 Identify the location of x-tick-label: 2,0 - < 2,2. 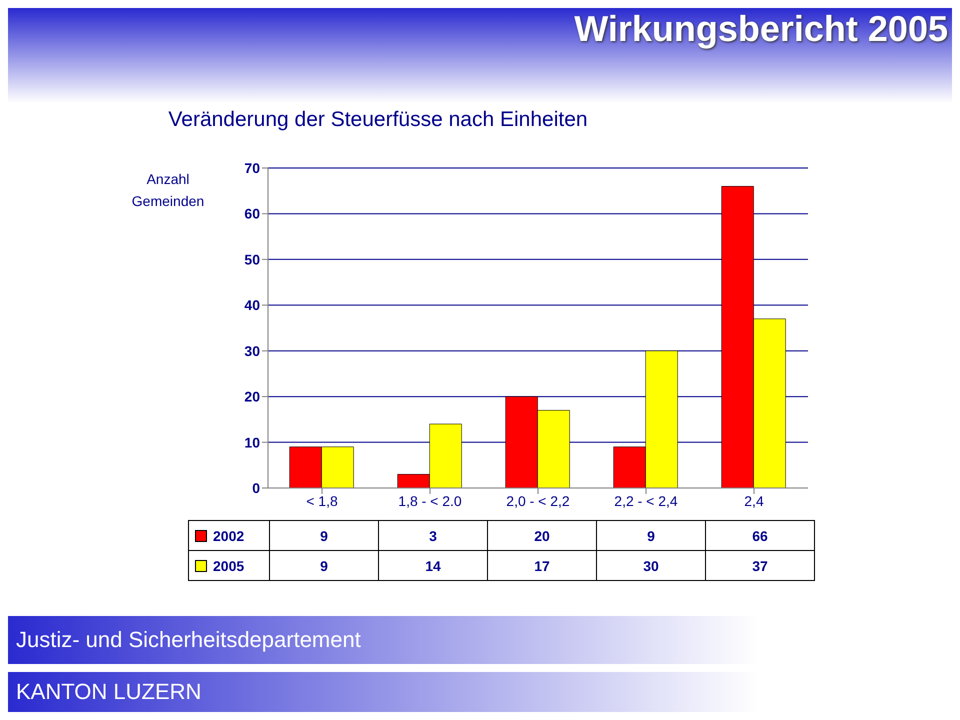
(538, 500).